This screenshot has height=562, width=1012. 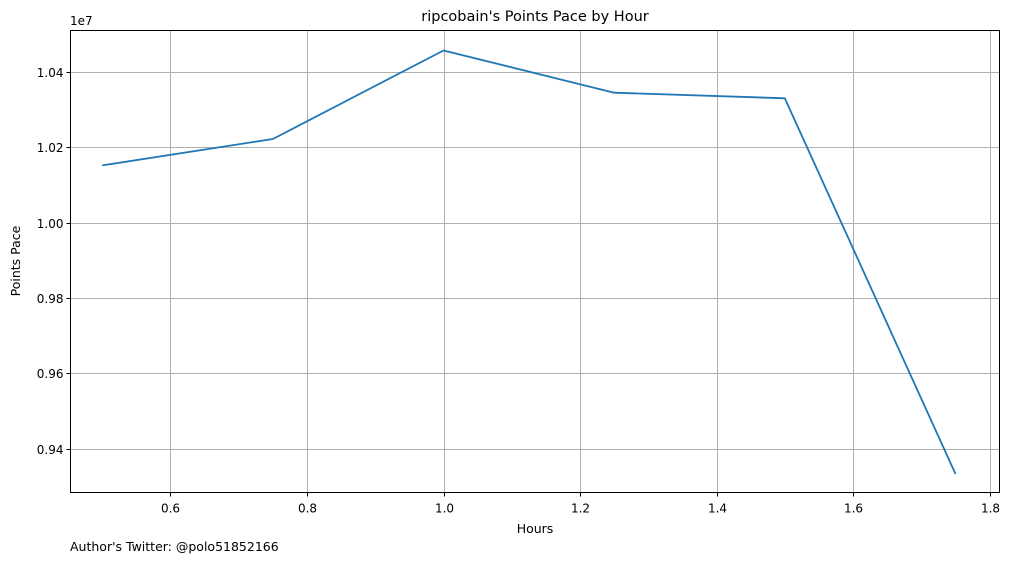 What do you see at coordinates (50, 224) in the screenshot?
I see `y-tick-label: 1.00` at bounding box center [50, 224].